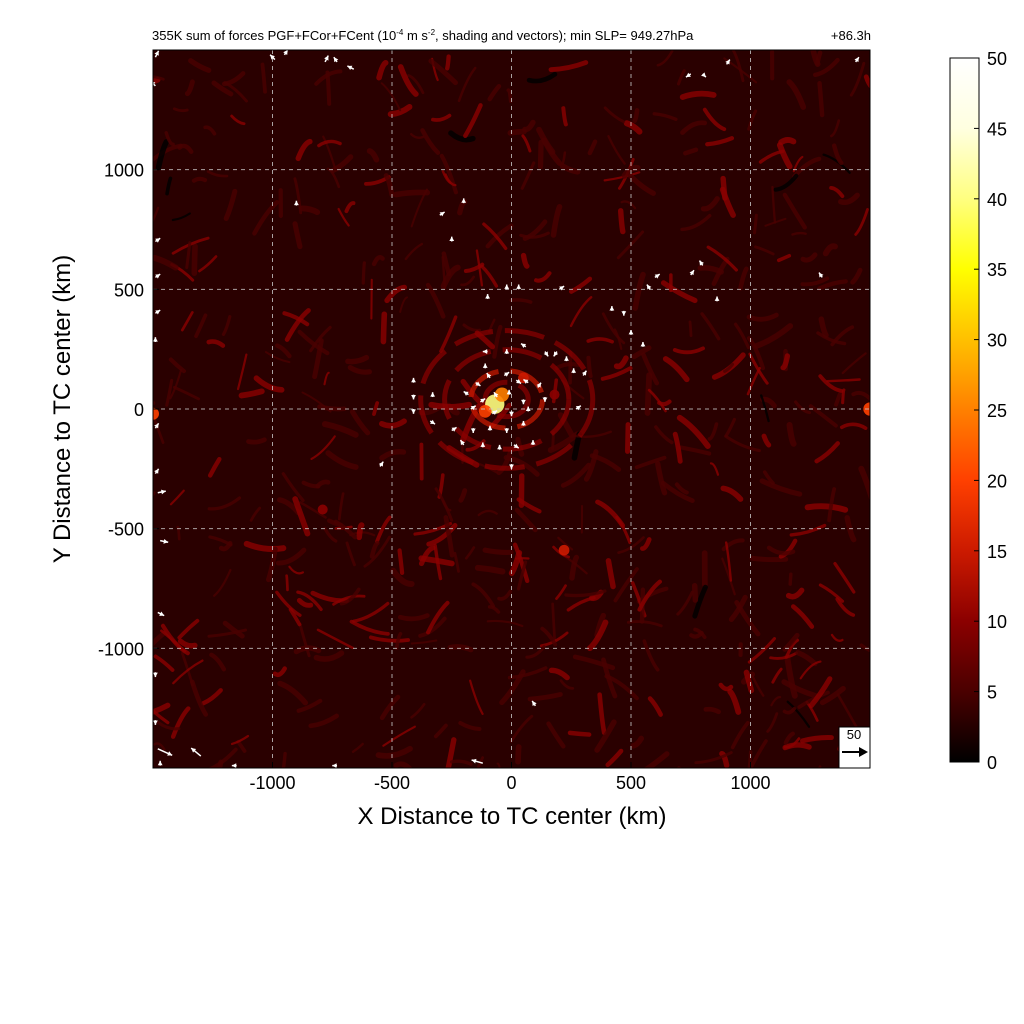 The image size is (1024, 1024). What do you see at coordinates (863, 752) in the screenshot?
I see `reference-vector-arrow-head` at bounding box center [863, 752].